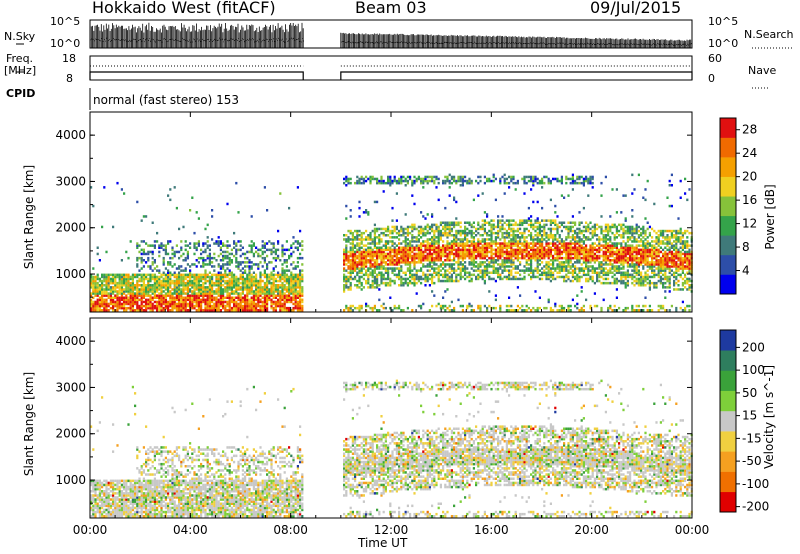  What do you see at coordinates (715, 58) in the screenshot?
I see `nave-tick-top: 60` at bounding box center [715, 58].